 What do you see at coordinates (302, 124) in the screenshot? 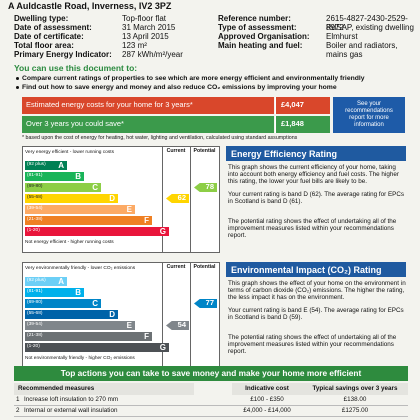
I see `cost-amount: £1,848` at bounding box center [302, 124].